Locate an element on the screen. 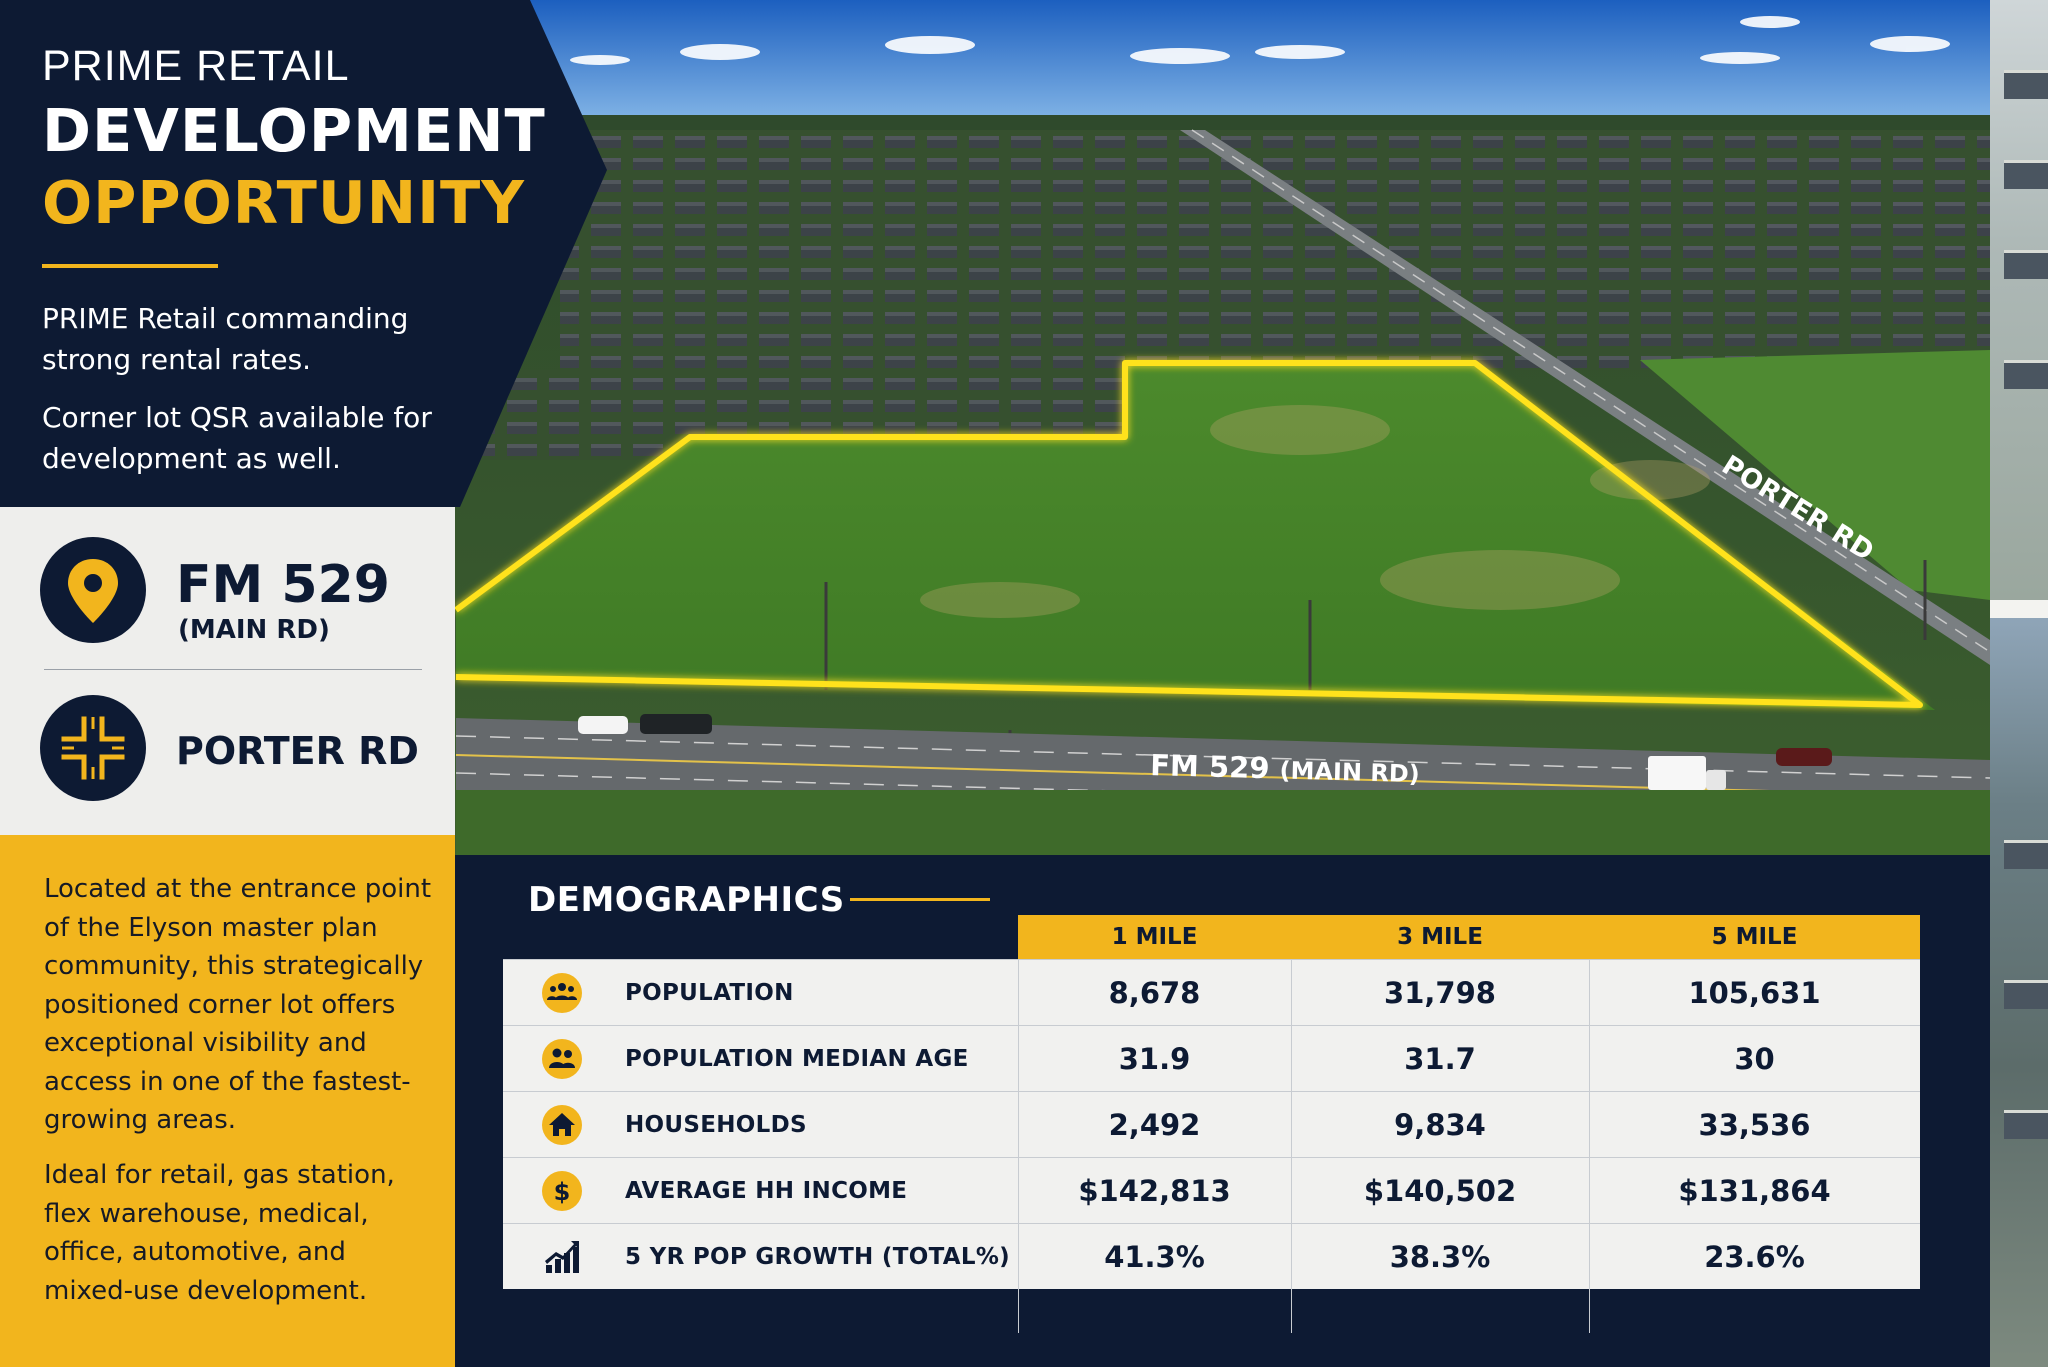  cell-value: 31.9 is located at coordinates (1154, 1059).